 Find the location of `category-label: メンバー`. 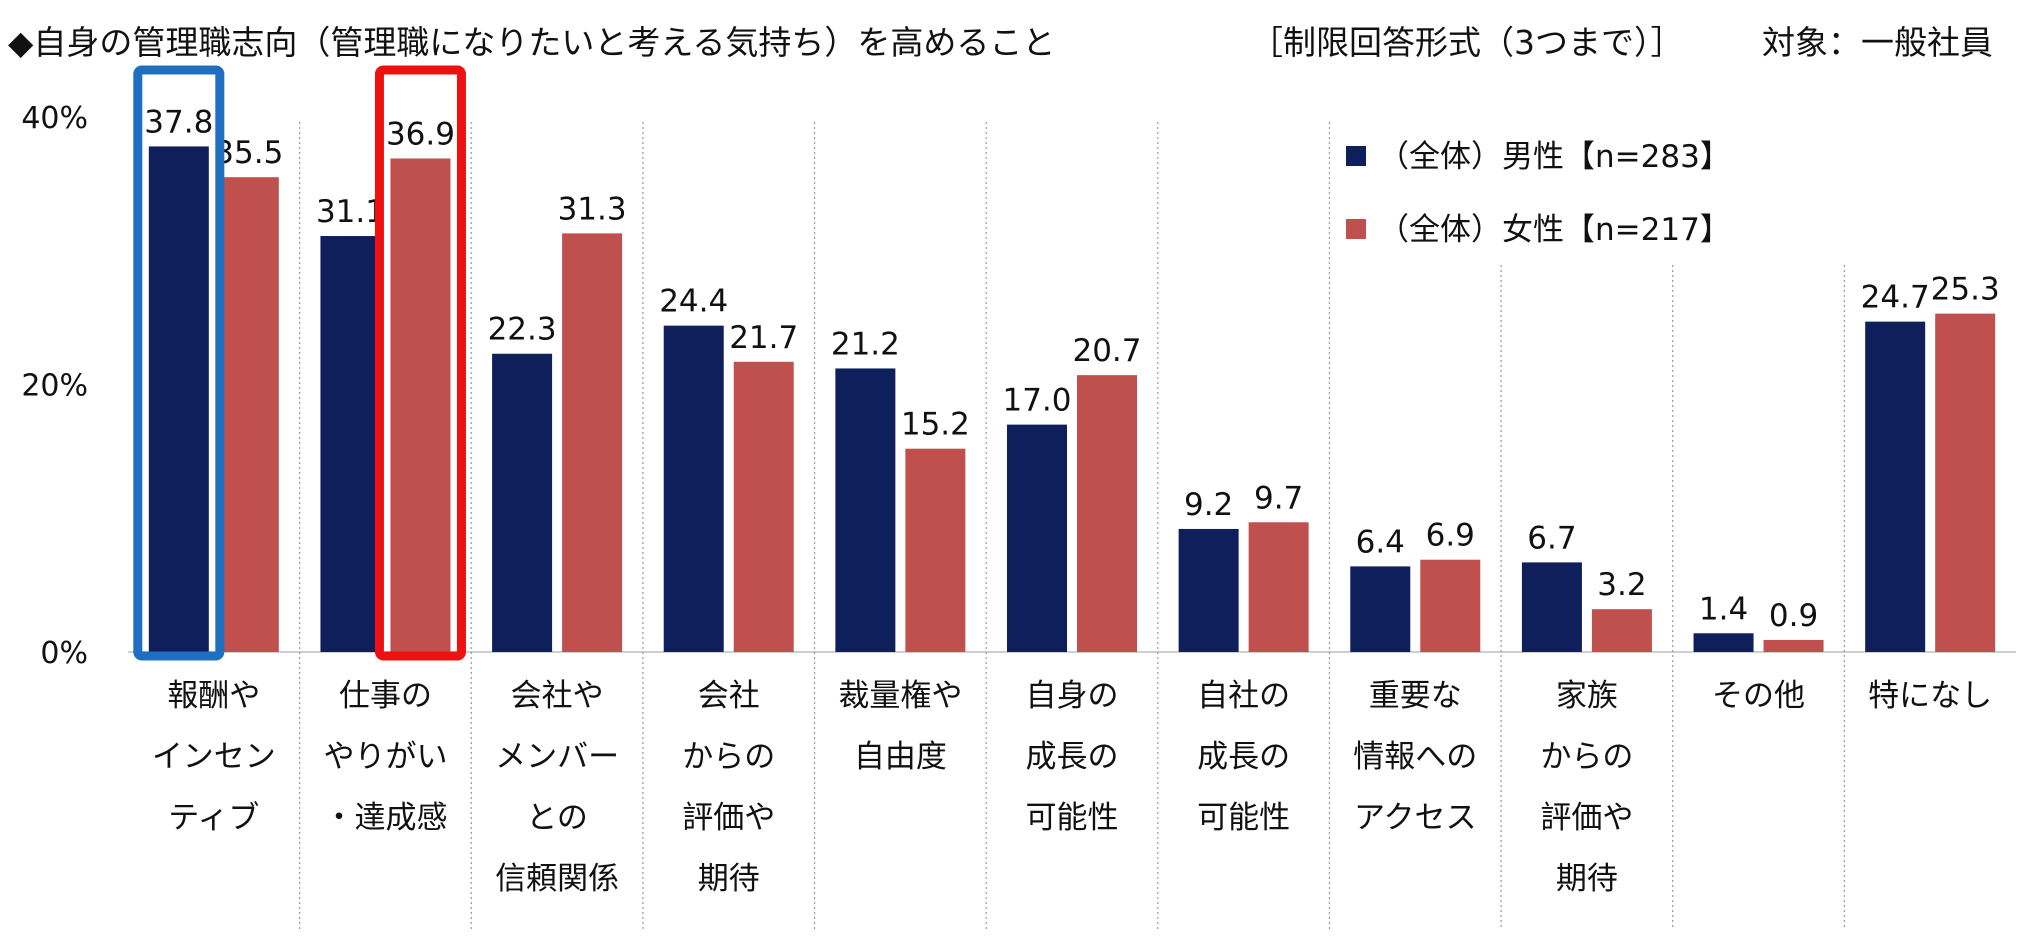

category-label: メンバー is located at coordinates (557, 757).